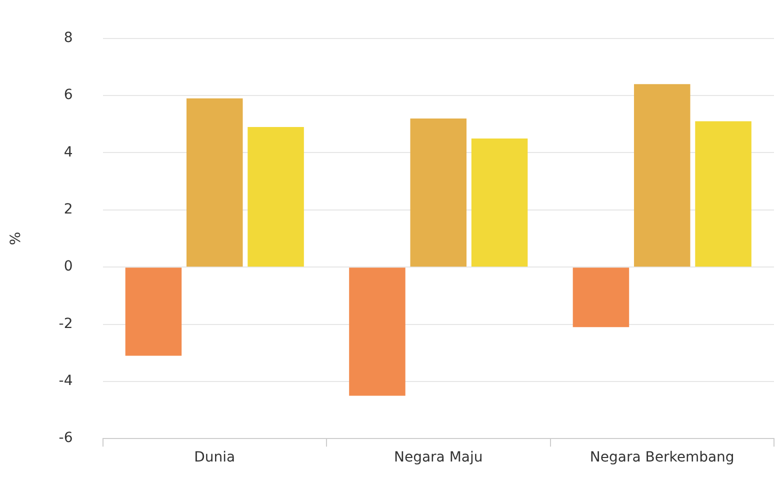 The image size is (778, 477). Describe the element at coordinates (68, 210) in the screenshot. I see `y-tick-label: 2` at that location.